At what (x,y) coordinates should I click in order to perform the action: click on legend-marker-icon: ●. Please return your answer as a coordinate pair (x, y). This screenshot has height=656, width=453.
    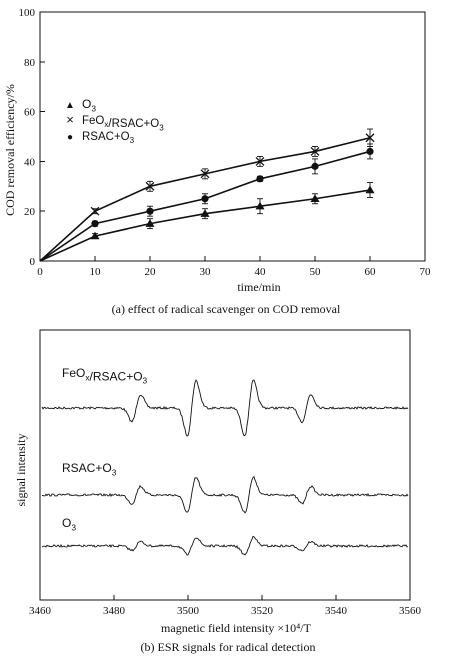
    Looking at the image, I should click on (70, 137).